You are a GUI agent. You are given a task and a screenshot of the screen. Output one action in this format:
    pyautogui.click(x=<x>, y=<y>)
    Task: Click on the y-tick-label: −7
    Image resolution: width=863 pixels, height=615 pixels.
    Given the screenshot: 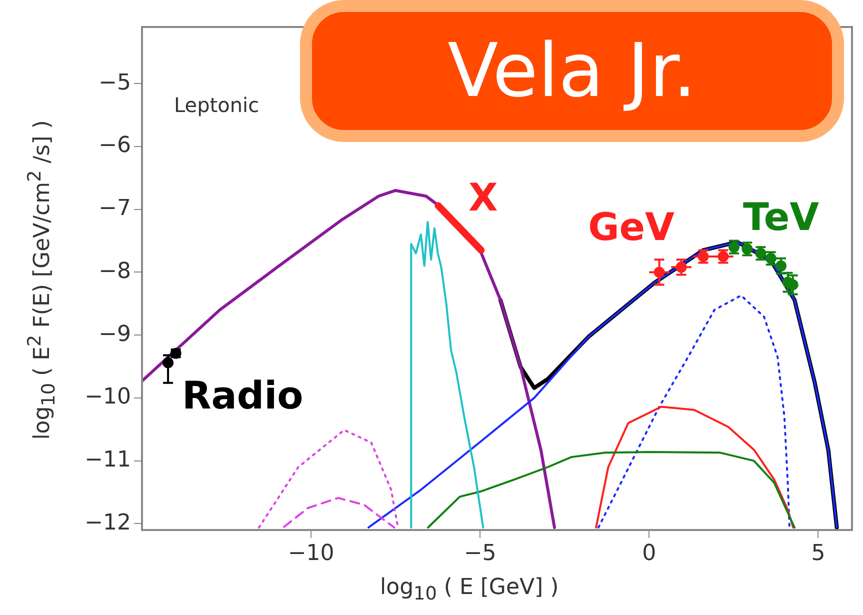 What is the action you would take?
    pyautogui.click(x=114, y=209)
    